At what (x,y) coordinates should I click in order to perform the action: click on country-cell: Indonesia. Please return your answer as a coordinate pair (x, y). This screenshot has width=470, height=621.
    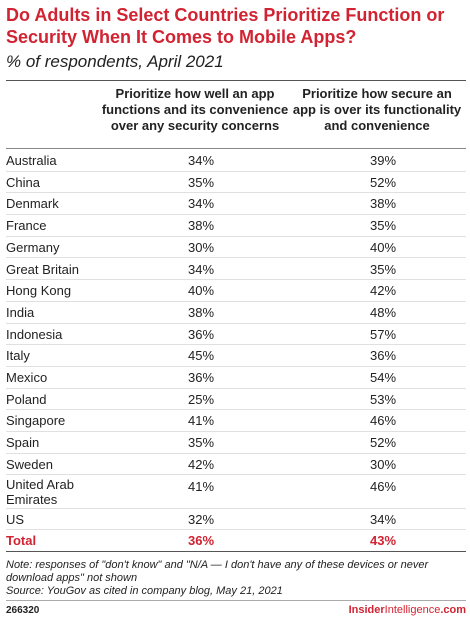
    Looking at the image, I should click on (34, 334).